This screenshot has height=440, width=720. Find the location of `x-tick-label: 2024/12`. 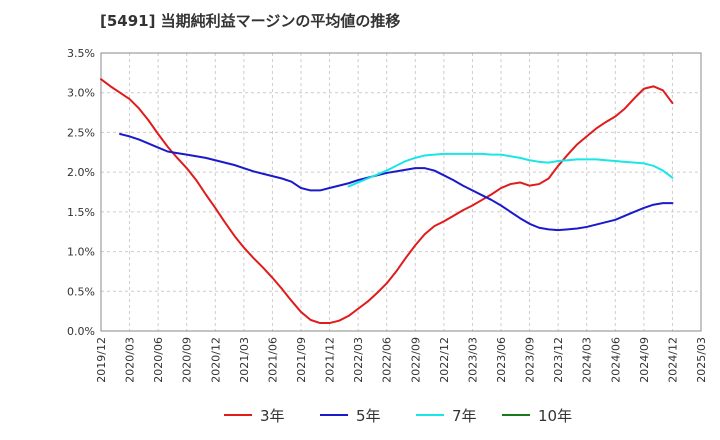

x-tick-label: 2024/12 is located at coordinates (672, 360).